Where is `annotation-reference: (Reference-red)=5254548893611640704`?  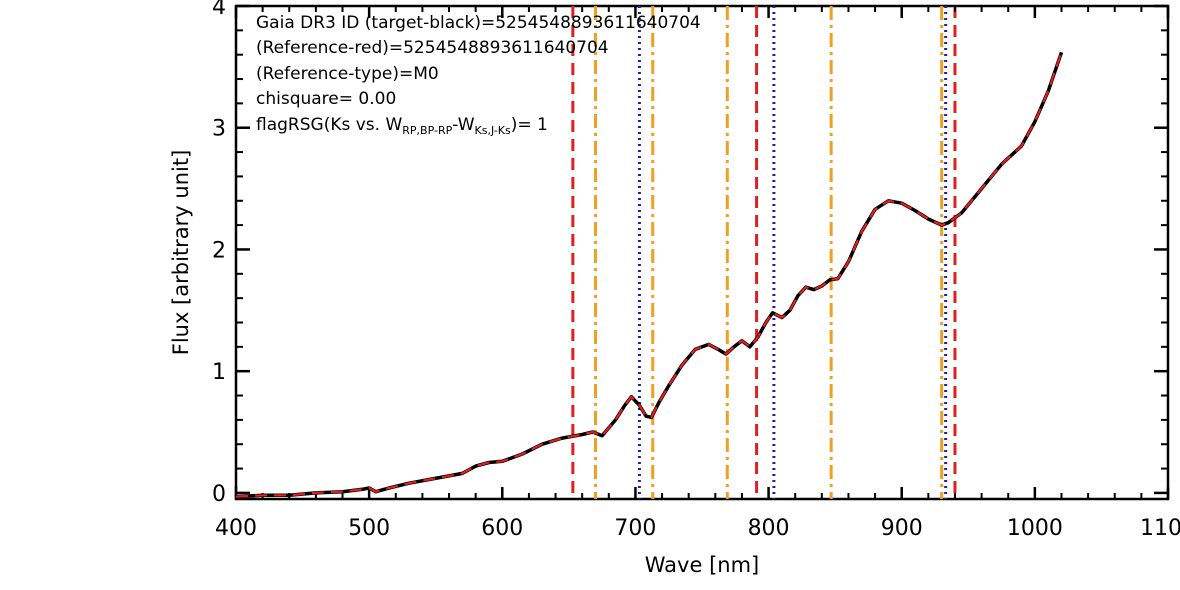
annotation-reference: (Reference-red)=5254548893611640704 is located at coordinates (432, 48).